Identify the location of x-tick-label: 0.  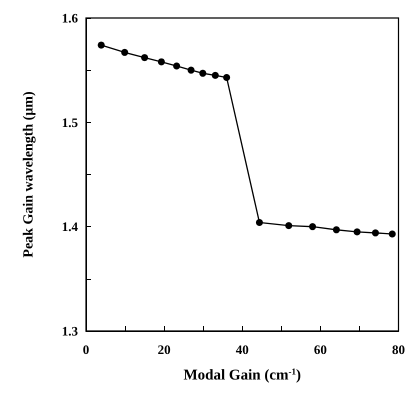
(86, 349).